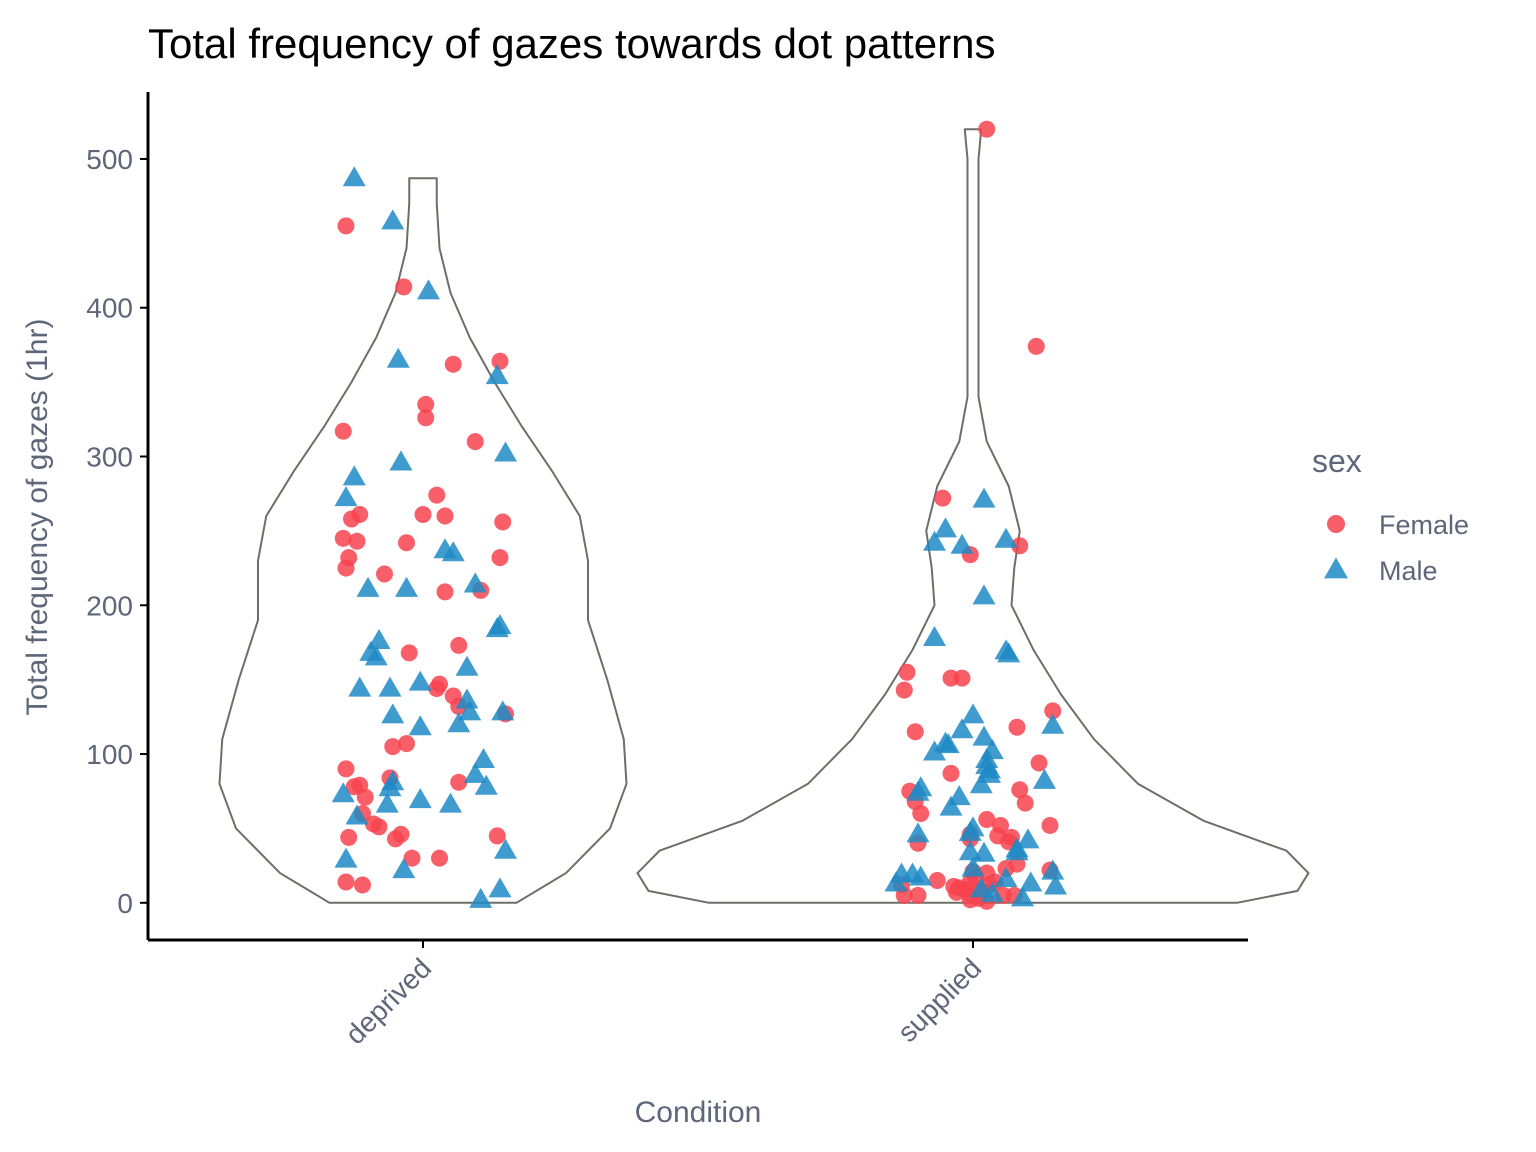  I want to click on legend-key-male, so click(1336, 568).